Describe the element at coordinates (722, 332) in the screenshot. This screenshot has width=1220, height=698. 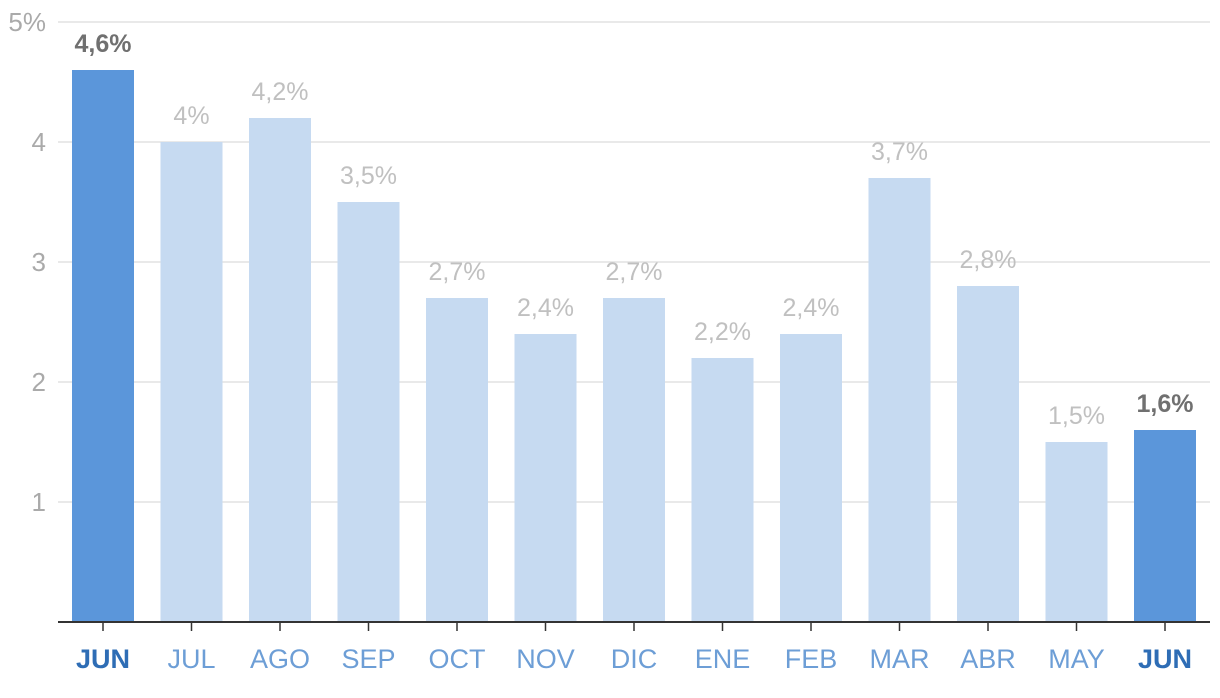
I see `value-label: 2,2%` at that location.